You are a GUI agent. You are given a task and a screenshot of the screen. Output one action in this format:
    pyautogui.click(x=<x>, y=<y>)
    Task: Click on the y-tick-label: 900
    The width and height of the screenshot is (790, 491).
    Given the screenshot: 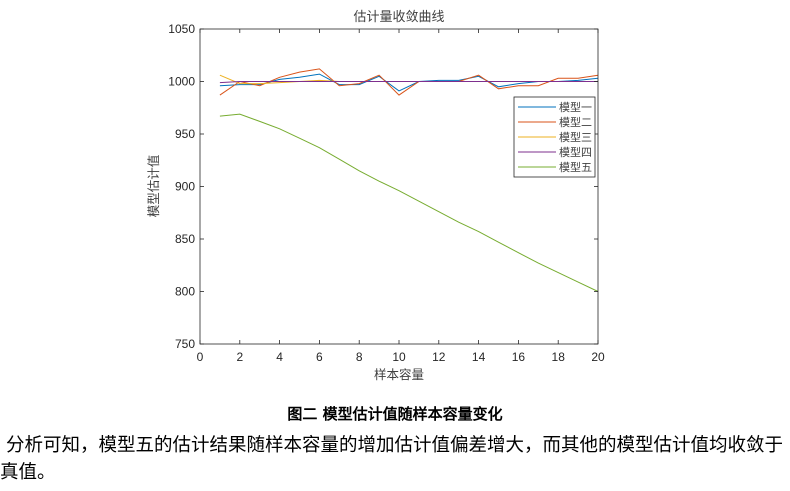 What is the action you would take?
    pyautogui.click(x=185, y=187)
    